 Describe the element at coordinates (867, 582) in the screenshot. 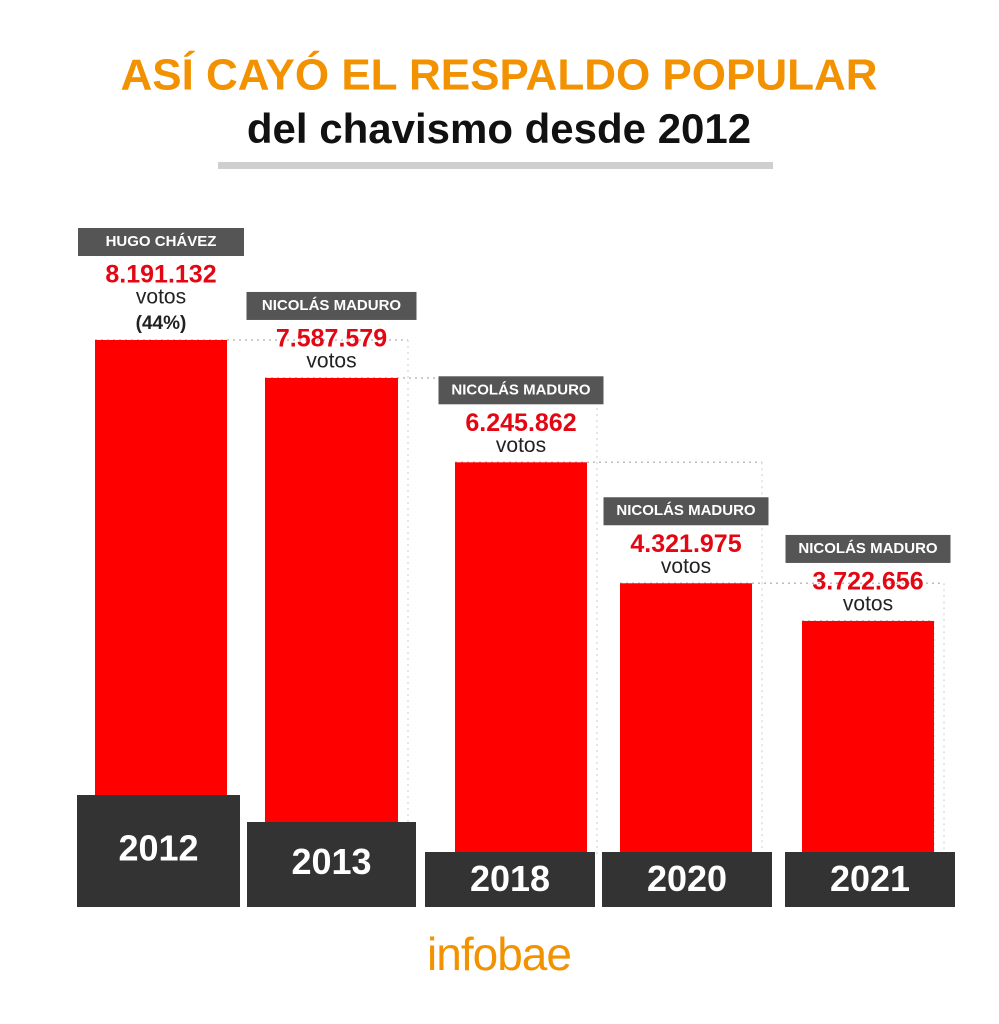

I see `value-label: 3.722.656` at that location.